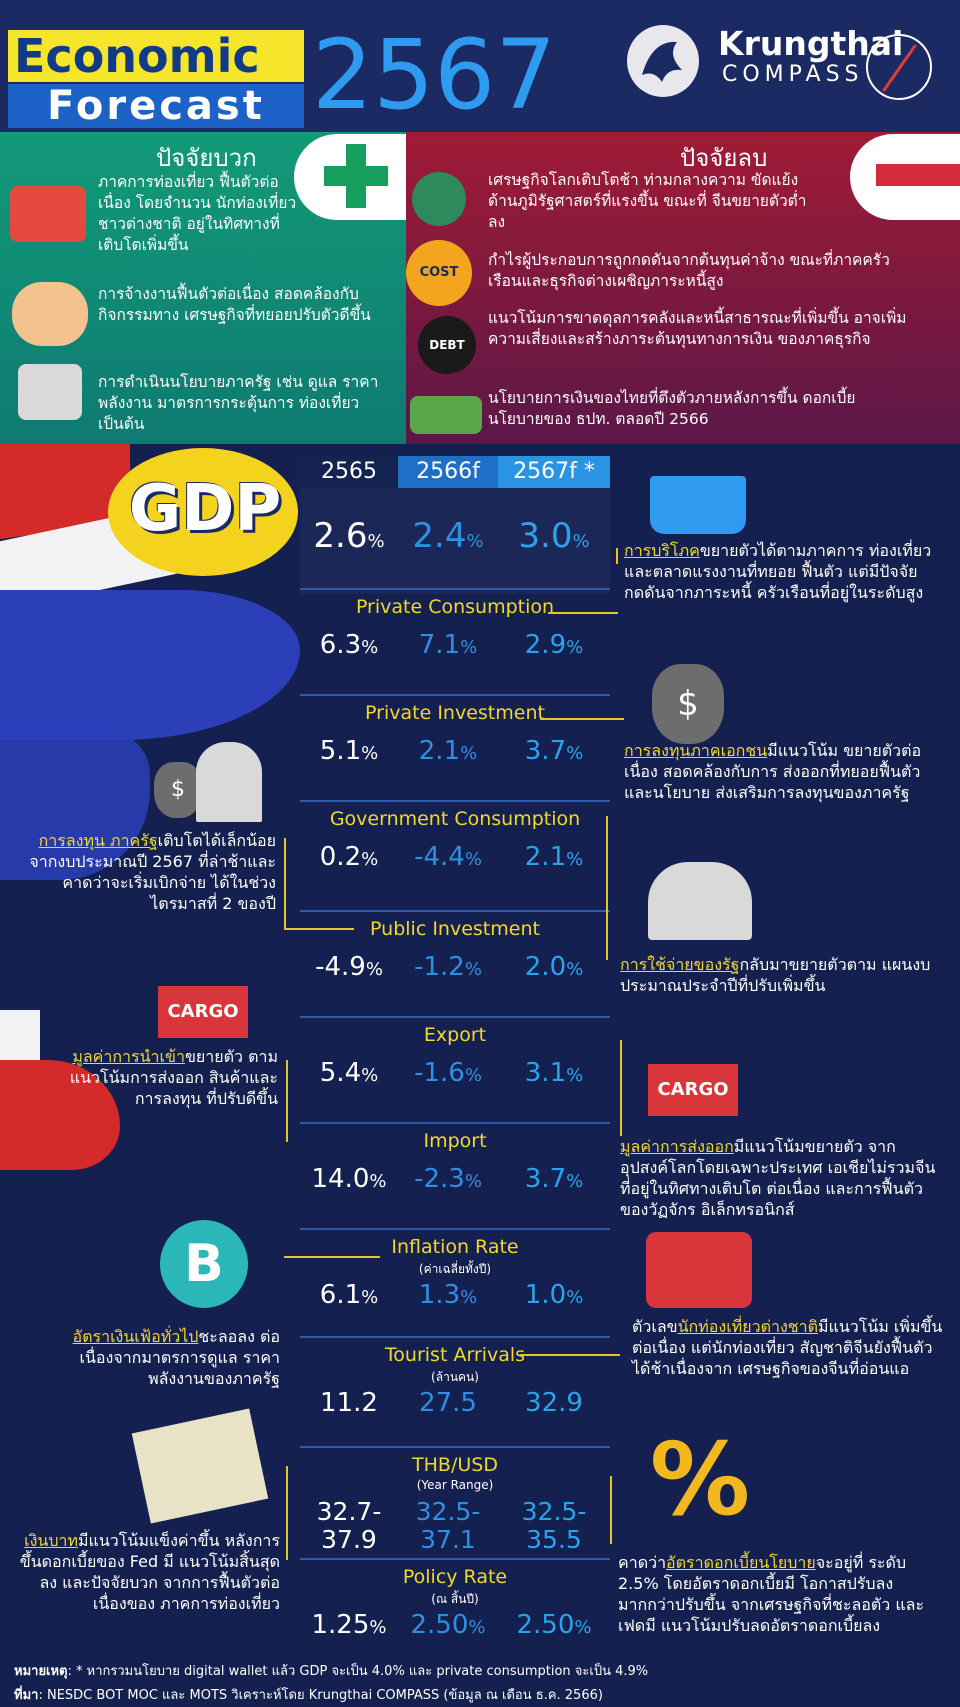 This screenshot has height=1707, width=960. I want to click on indicator-value: 1.0%, so click(554, 1295).